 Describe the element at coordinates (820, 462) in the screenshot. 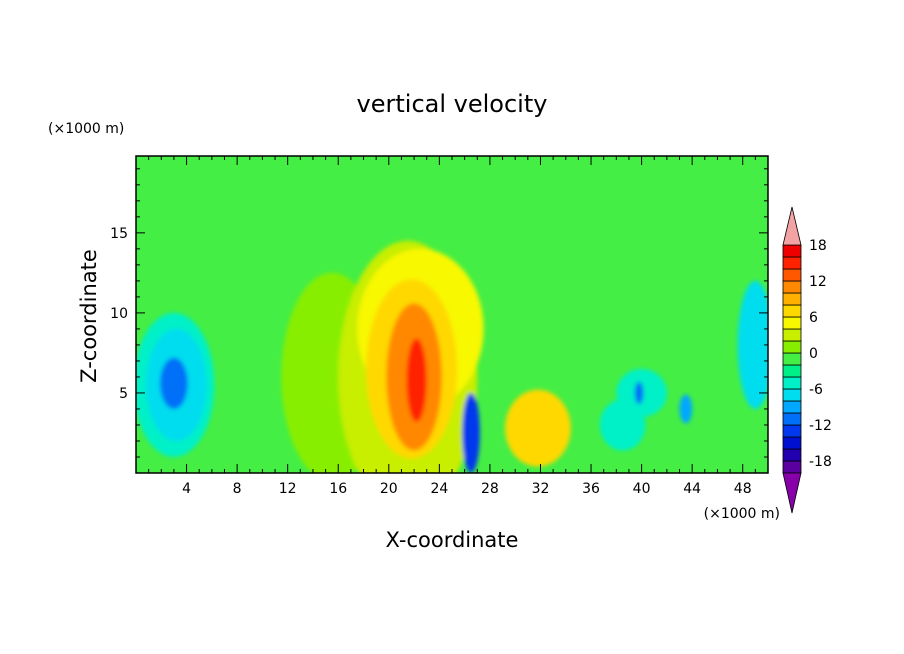

I see `colorbar-label: -18` at that location.